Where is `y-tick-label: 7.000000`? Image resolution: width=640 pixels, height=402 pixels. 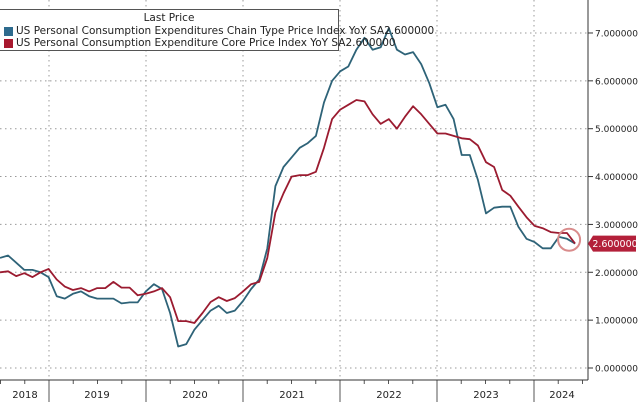 y-tick-label: 7.000000 is located at coordinates (616, 34).